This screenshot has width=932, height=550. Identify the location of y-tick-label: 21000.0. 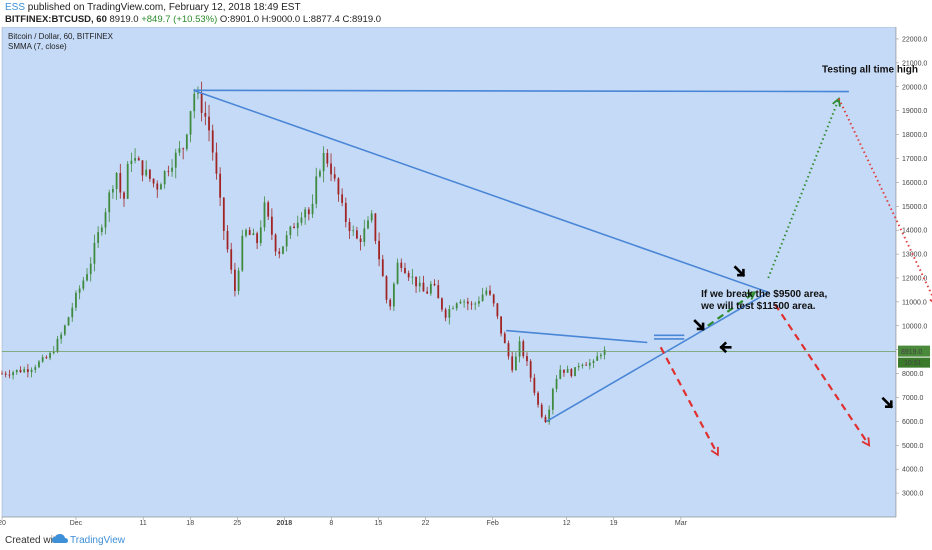
(914, 63).